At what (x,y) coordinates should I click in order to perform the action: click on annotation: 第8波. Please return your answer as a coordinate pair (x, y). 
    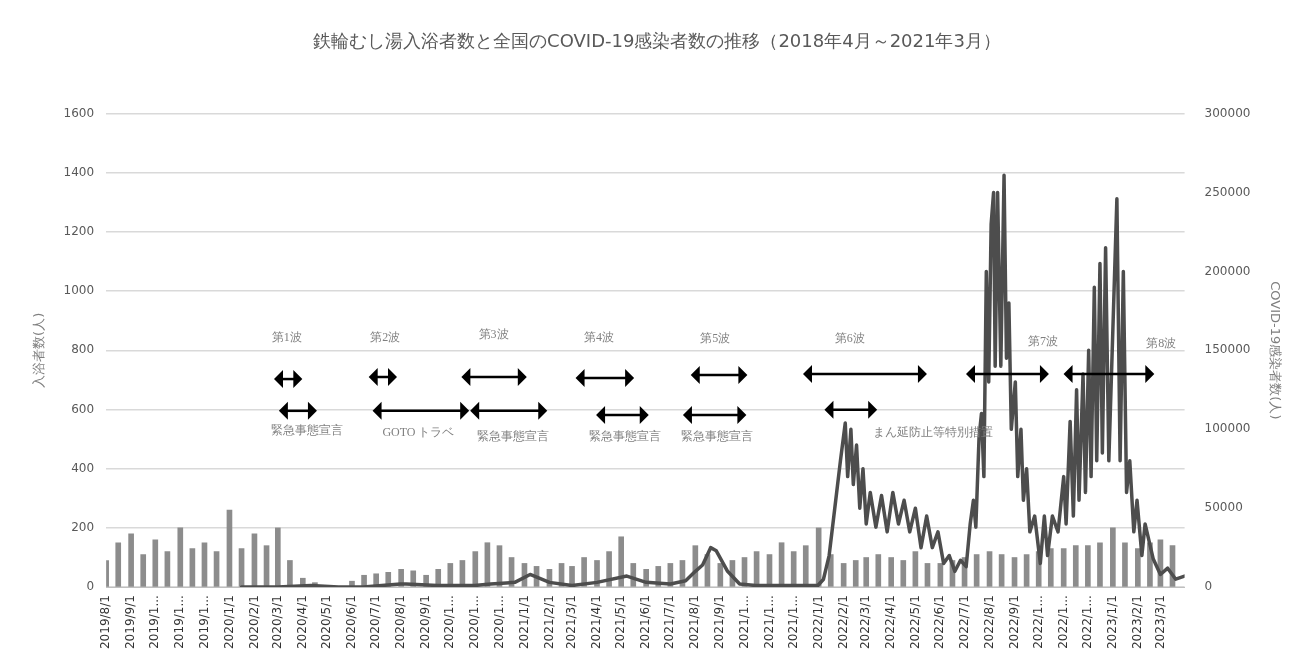
    Looking at the image, I should click on (1161, 343).